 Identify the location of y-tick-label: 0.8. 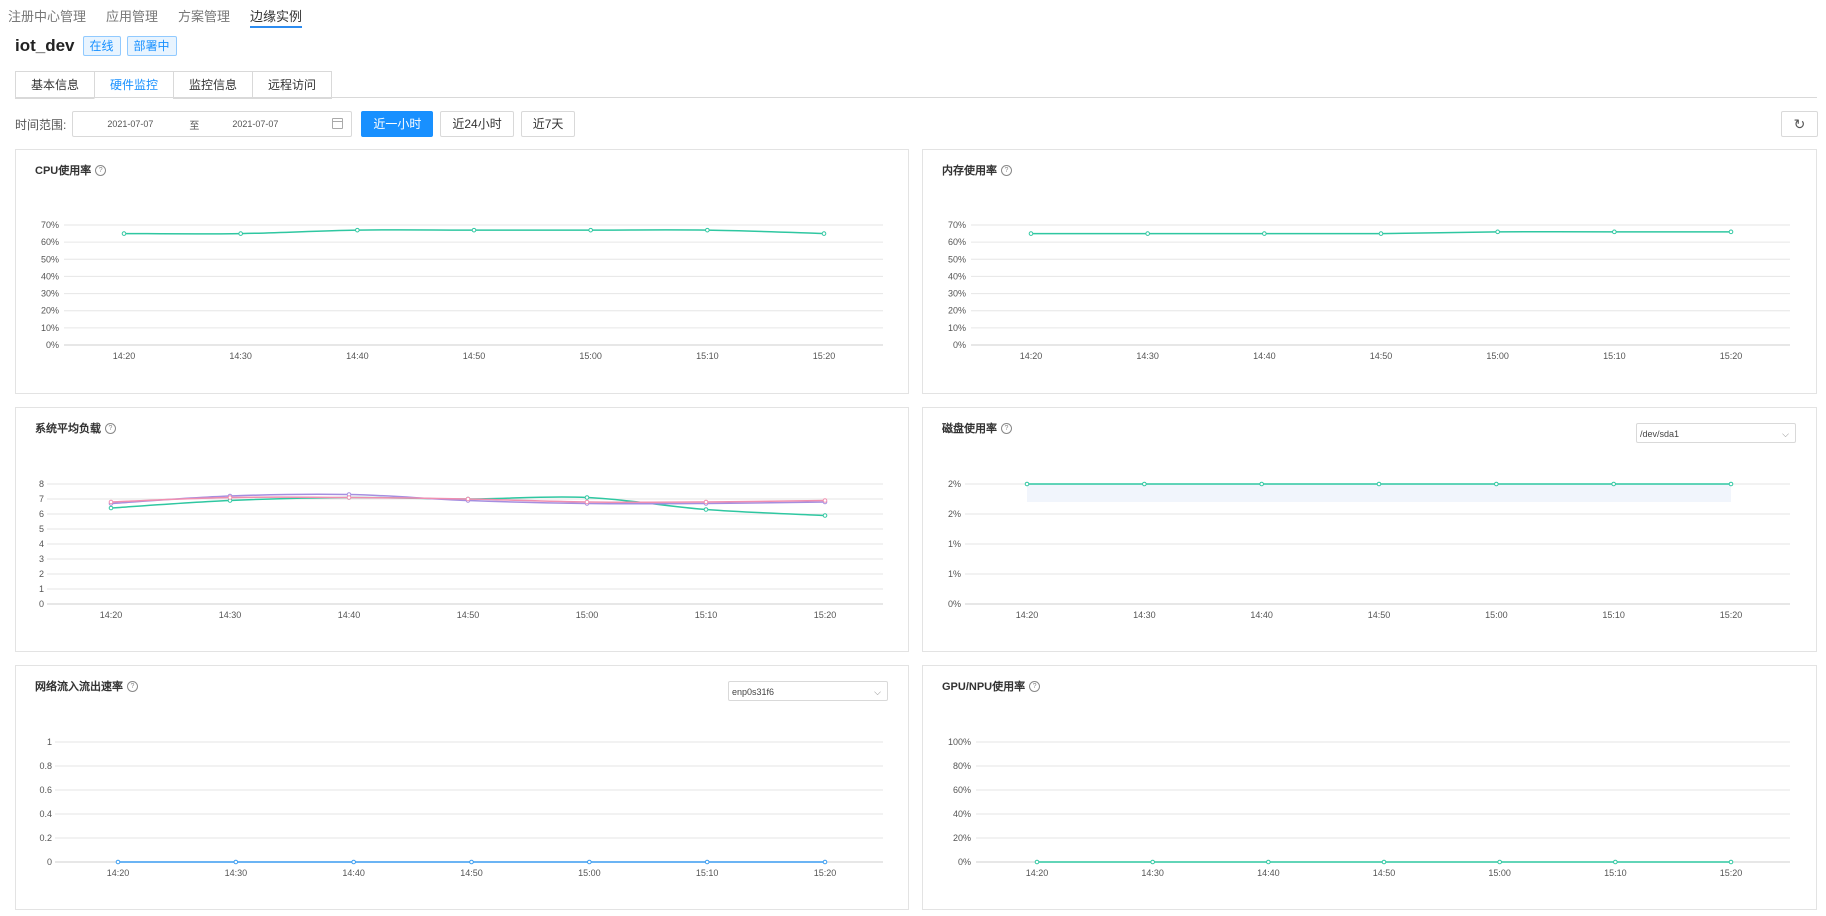
(45, 766).